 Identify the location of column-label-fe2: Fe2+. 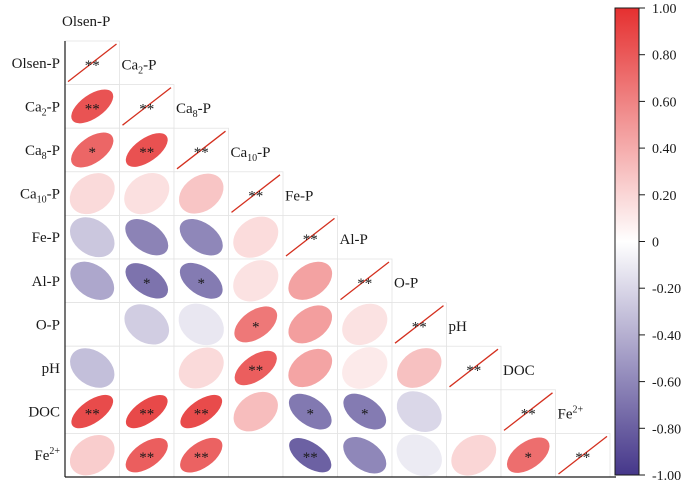
(571, 413).